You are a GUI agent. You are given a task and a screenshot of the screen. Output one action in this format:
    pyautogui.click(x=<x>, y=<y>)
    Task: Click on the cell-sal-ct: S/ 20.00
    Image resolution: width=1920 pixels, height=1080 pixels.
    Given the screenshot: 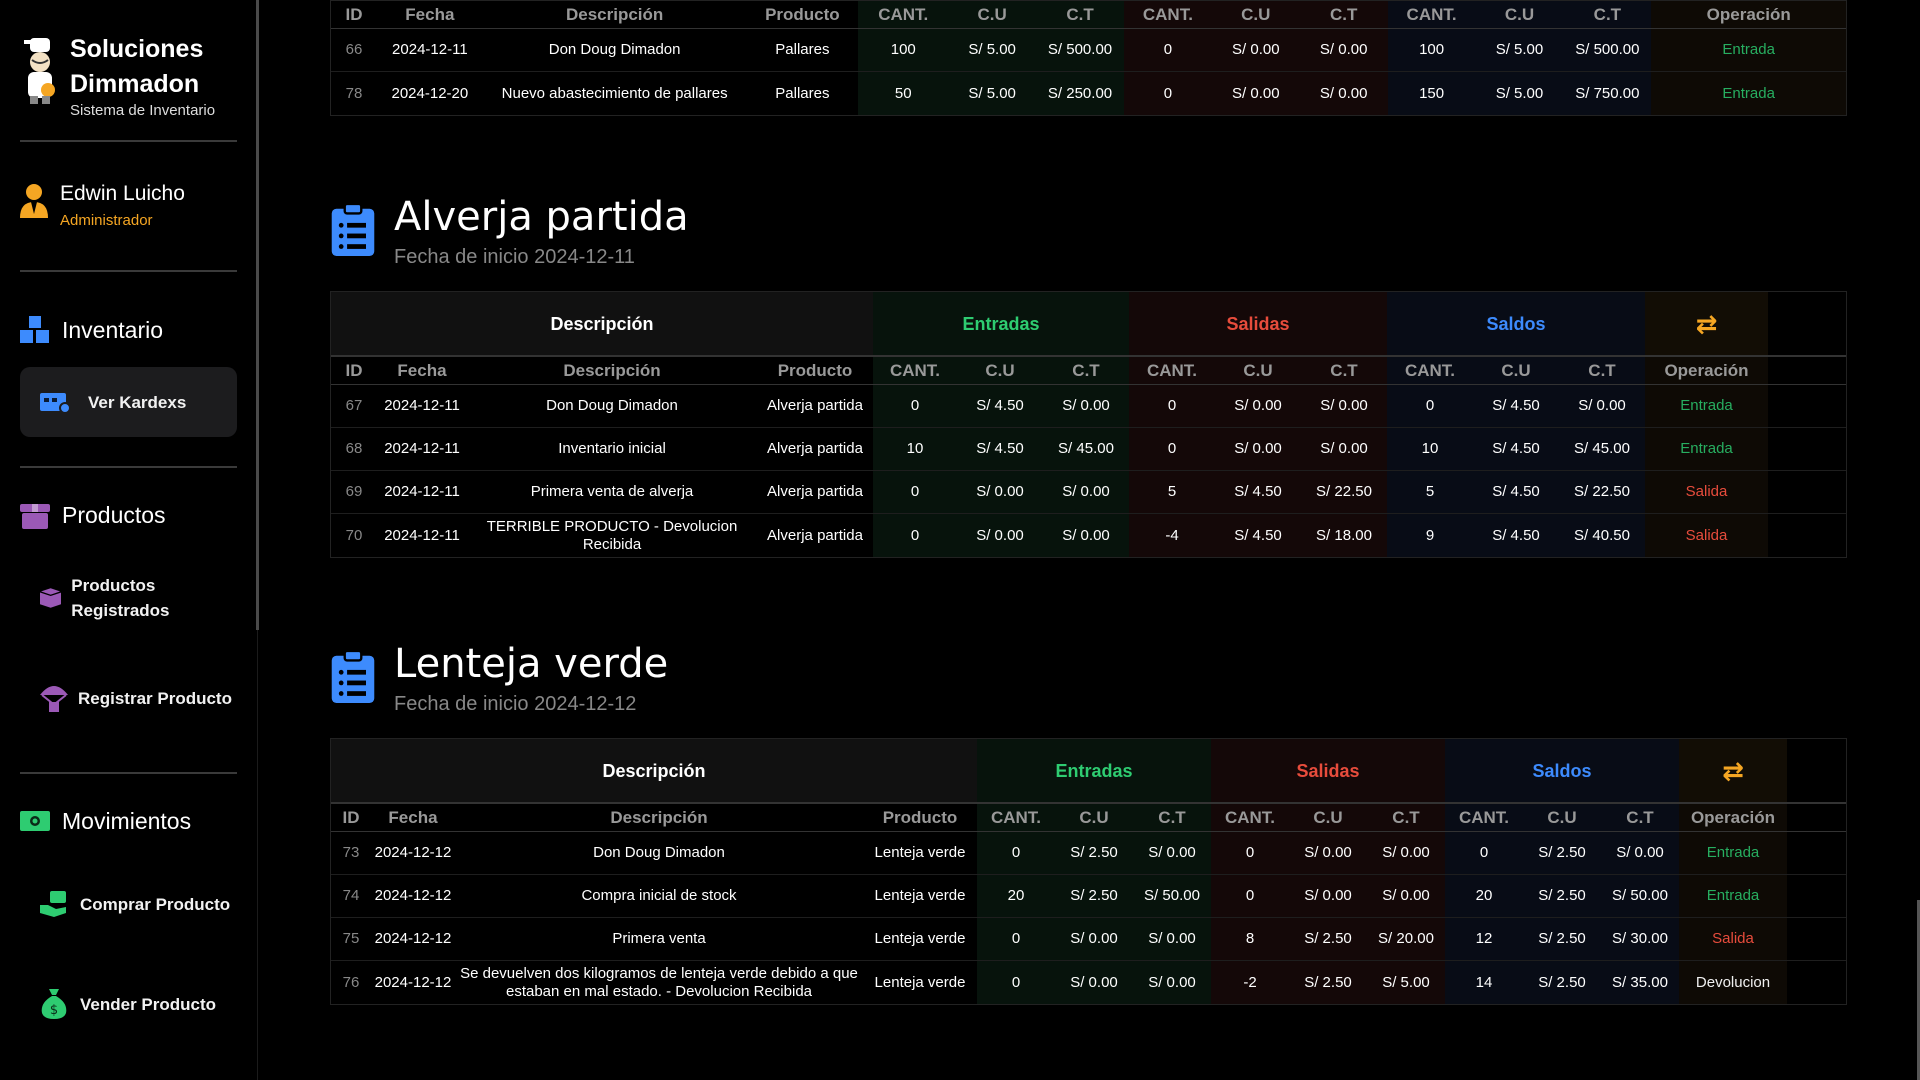 What is the action you would take?
    pyautogui.click(x=1406, y=939)
    